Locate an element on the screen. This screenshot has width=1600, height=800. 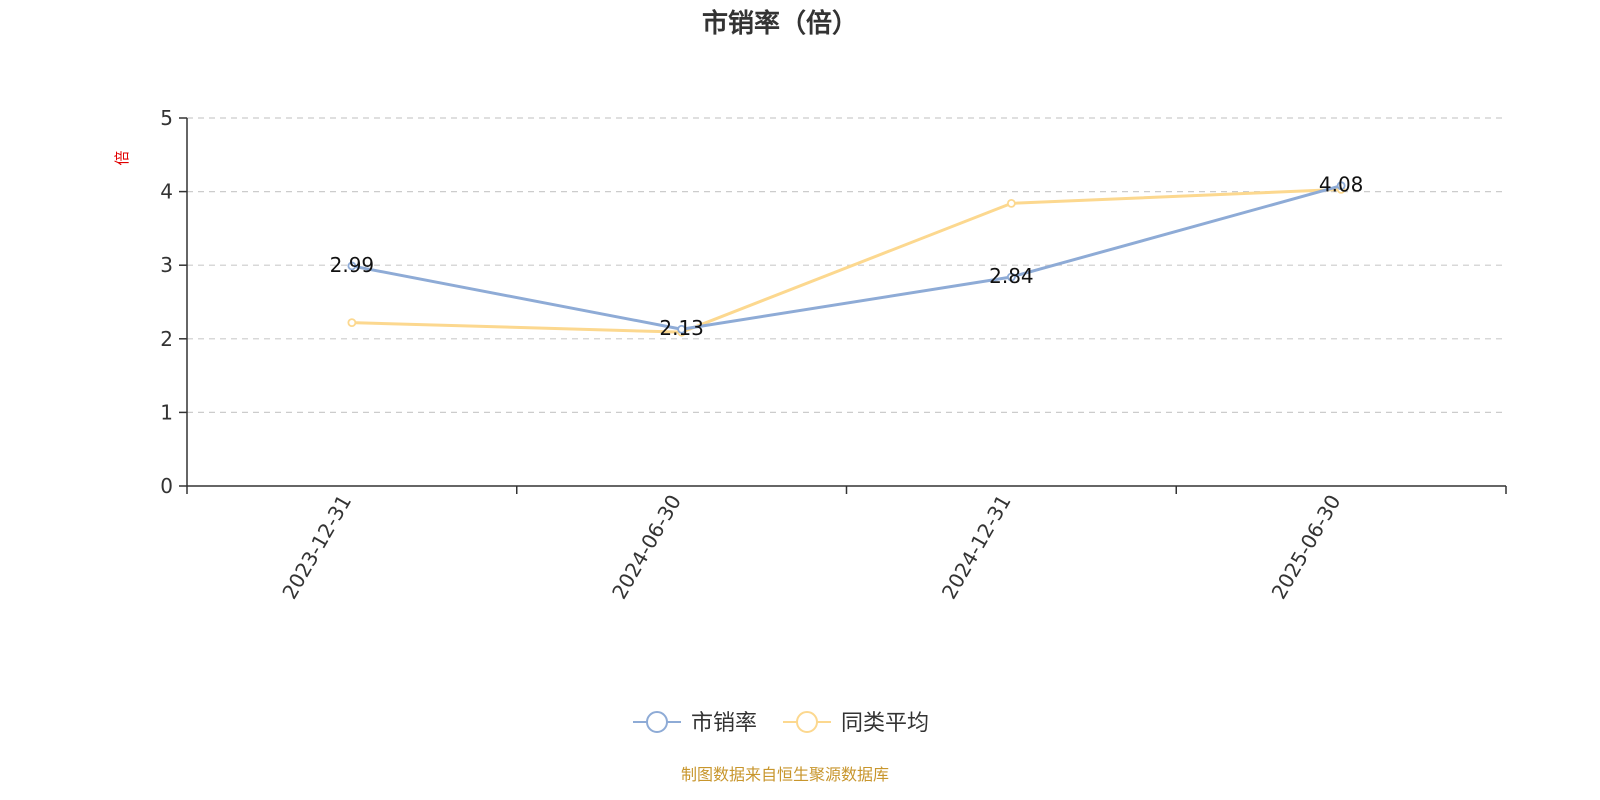
y-tick-label: 5 is located at coordinates (166, 118).